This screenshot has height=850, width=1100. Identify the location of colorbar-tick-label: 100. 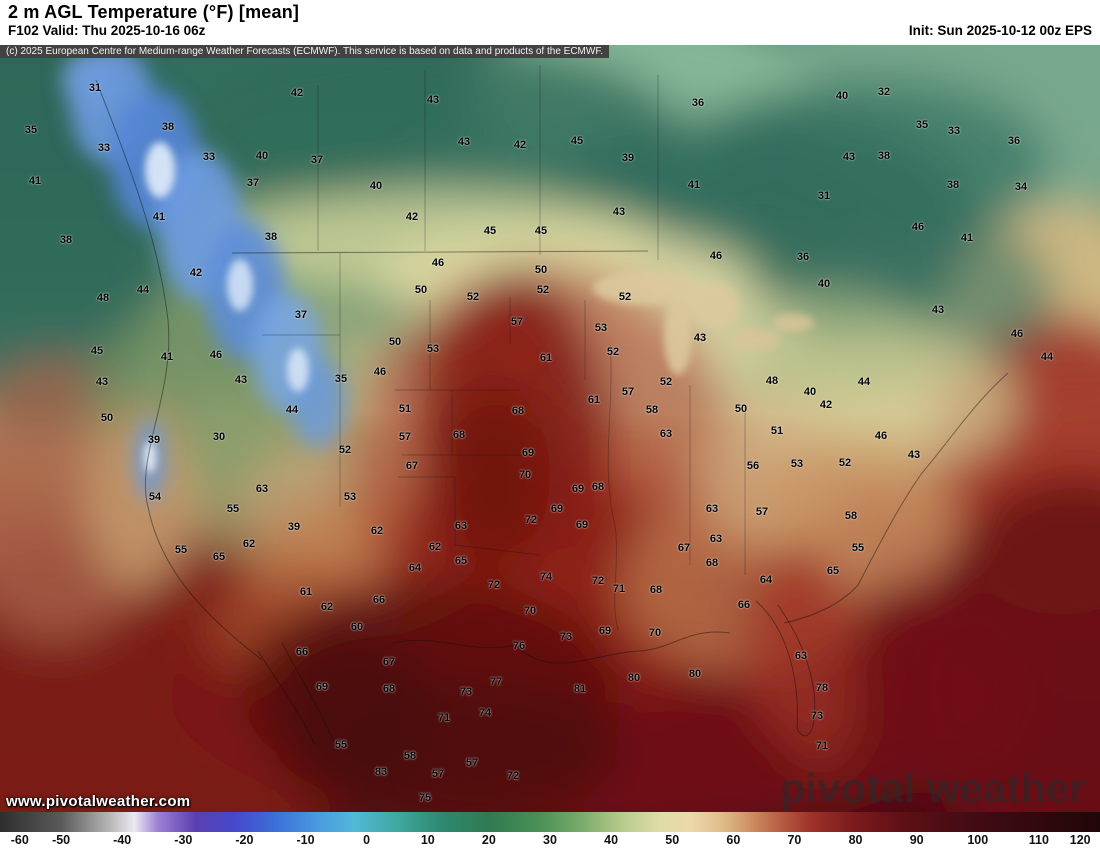
(978, 840).